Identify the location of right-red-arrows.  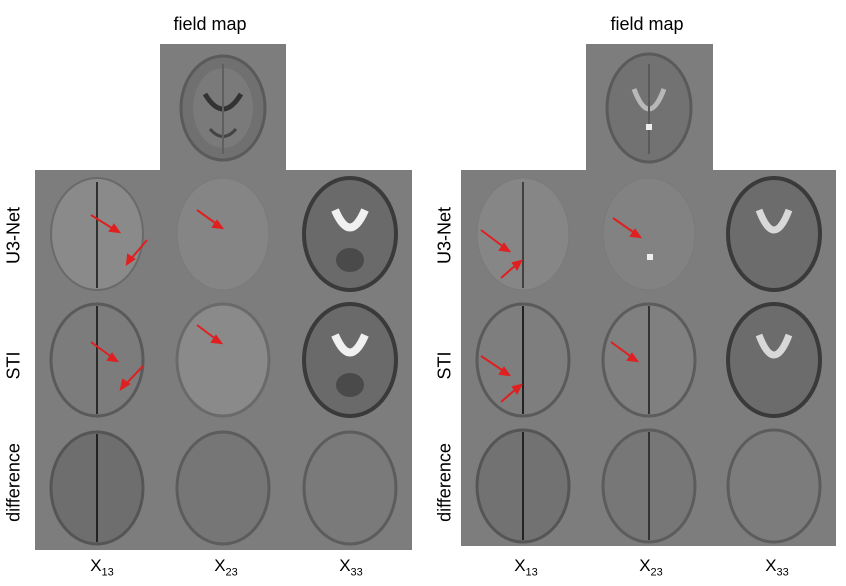
(561, 310).